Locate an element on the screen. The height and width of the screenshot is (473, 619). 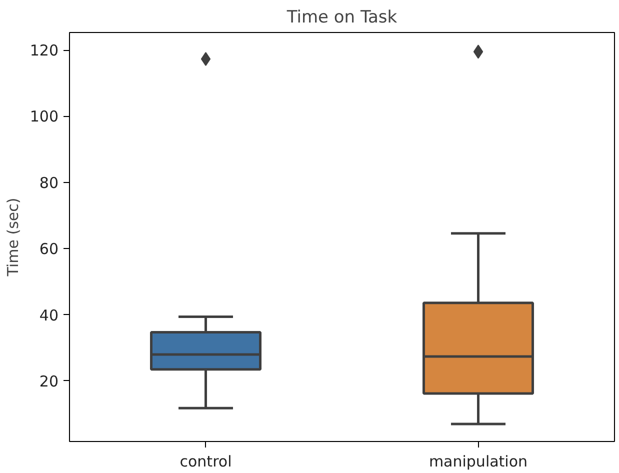
x-tick-label: manipulation is located at coordinates (478, 461).